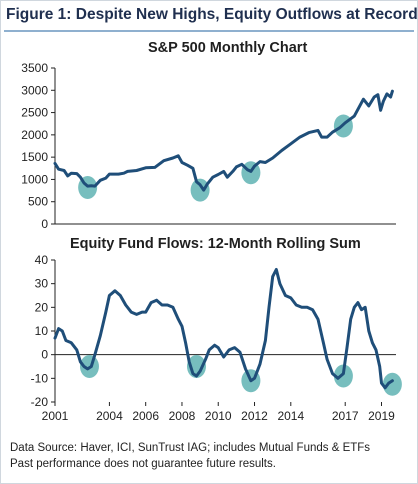  Describe the element at coordinates (145, 416) in the screenshot. I see `flows-x-tick-label: 2006` at that location.